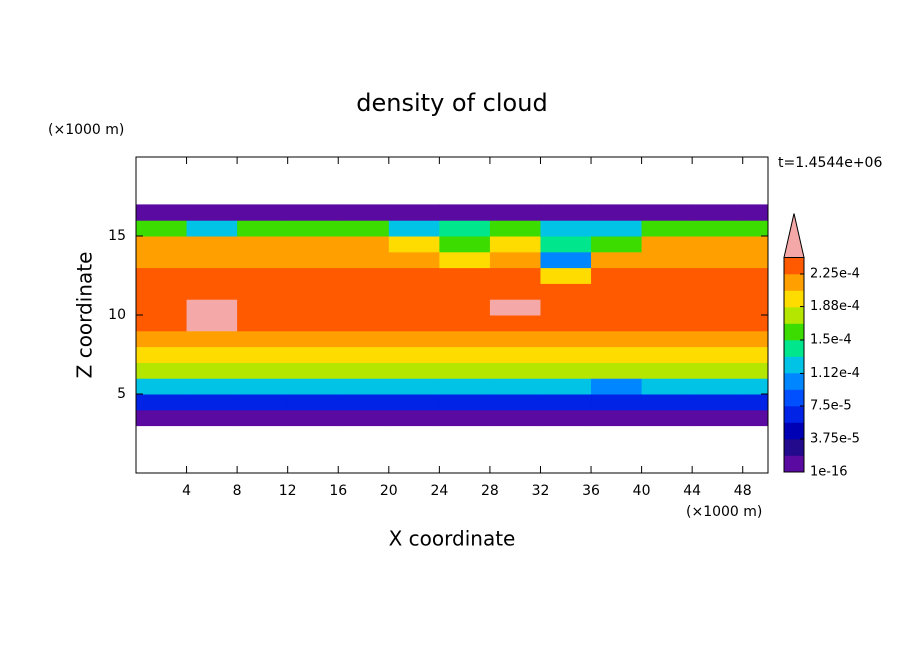 This screenshot has height=654, width=904. Describe the element at coordinates (389, 491) in the screenshot. I see `x-tick-label: 20` at that location.